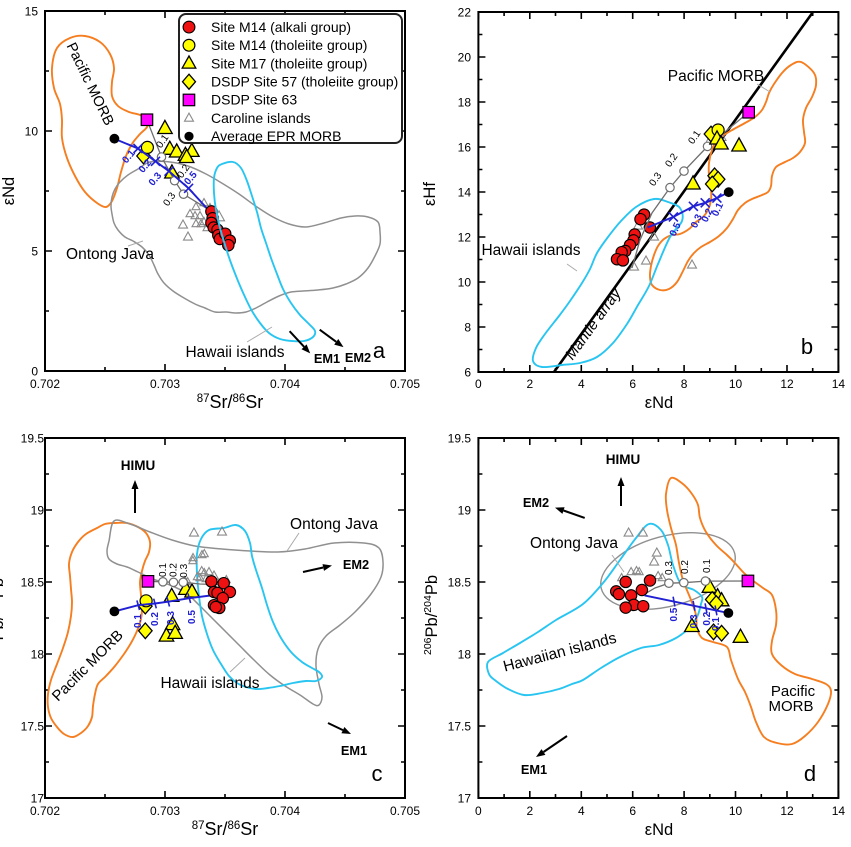  Describe the element at coordinates (261, 118) in the screenshot. I see `svg-text: Caroline islands` at that location.